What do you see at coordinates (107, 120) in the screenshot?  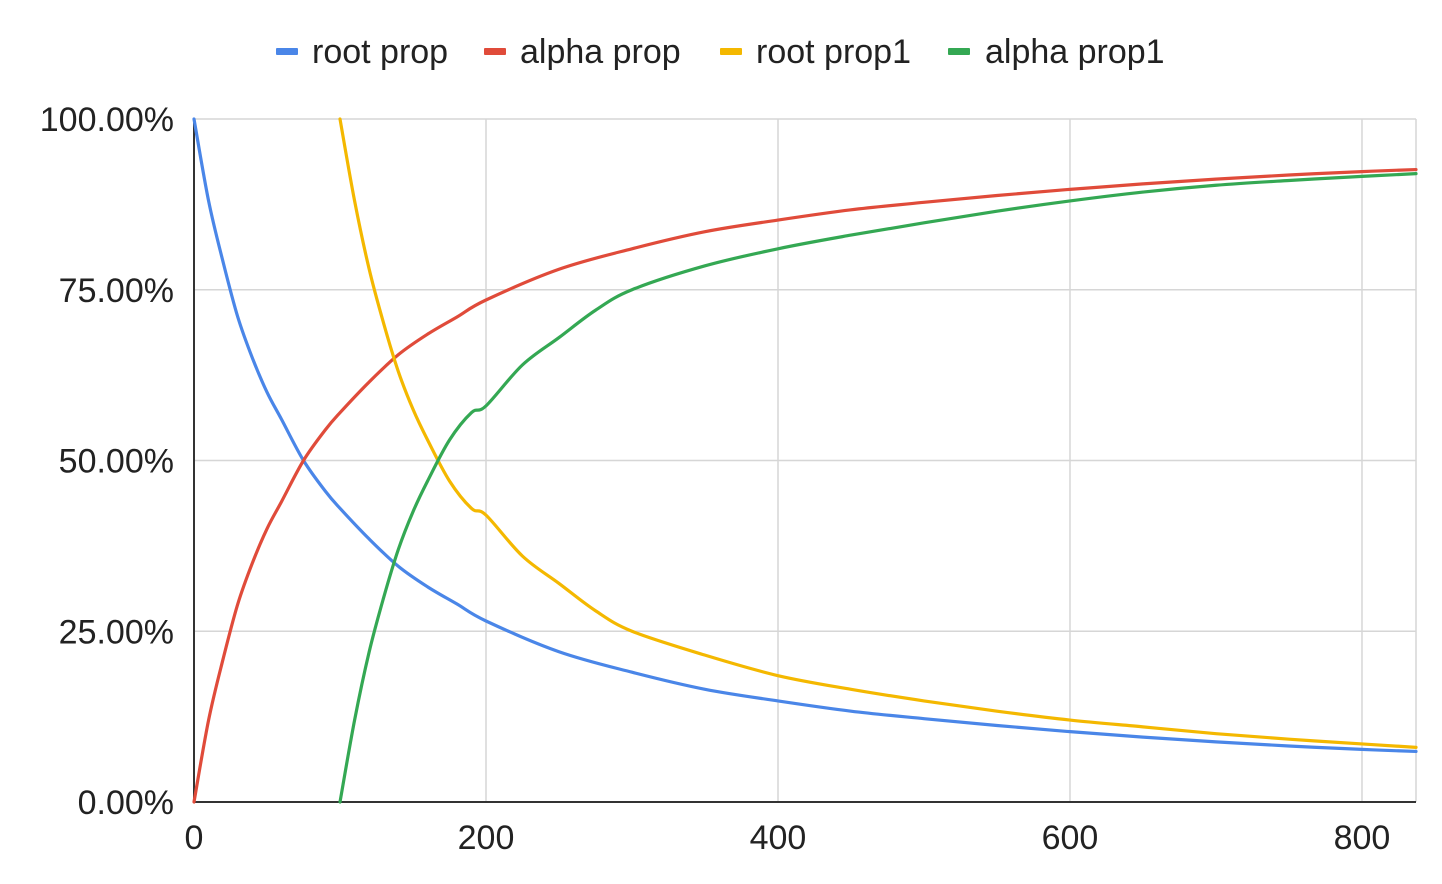 I see `y-tick-label: 100.00%` at bounding box center [107, 120].